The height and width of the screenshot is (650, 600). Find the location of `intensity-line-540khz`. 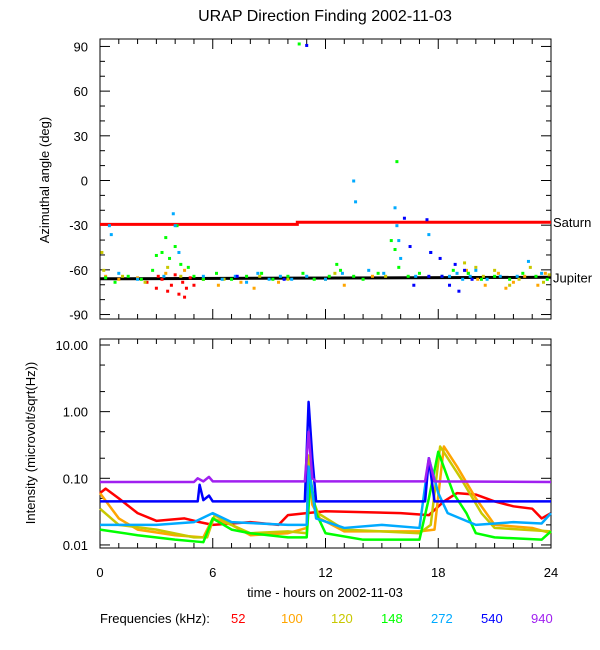

intensity-line-540khz is located at coordinates (325, 451).